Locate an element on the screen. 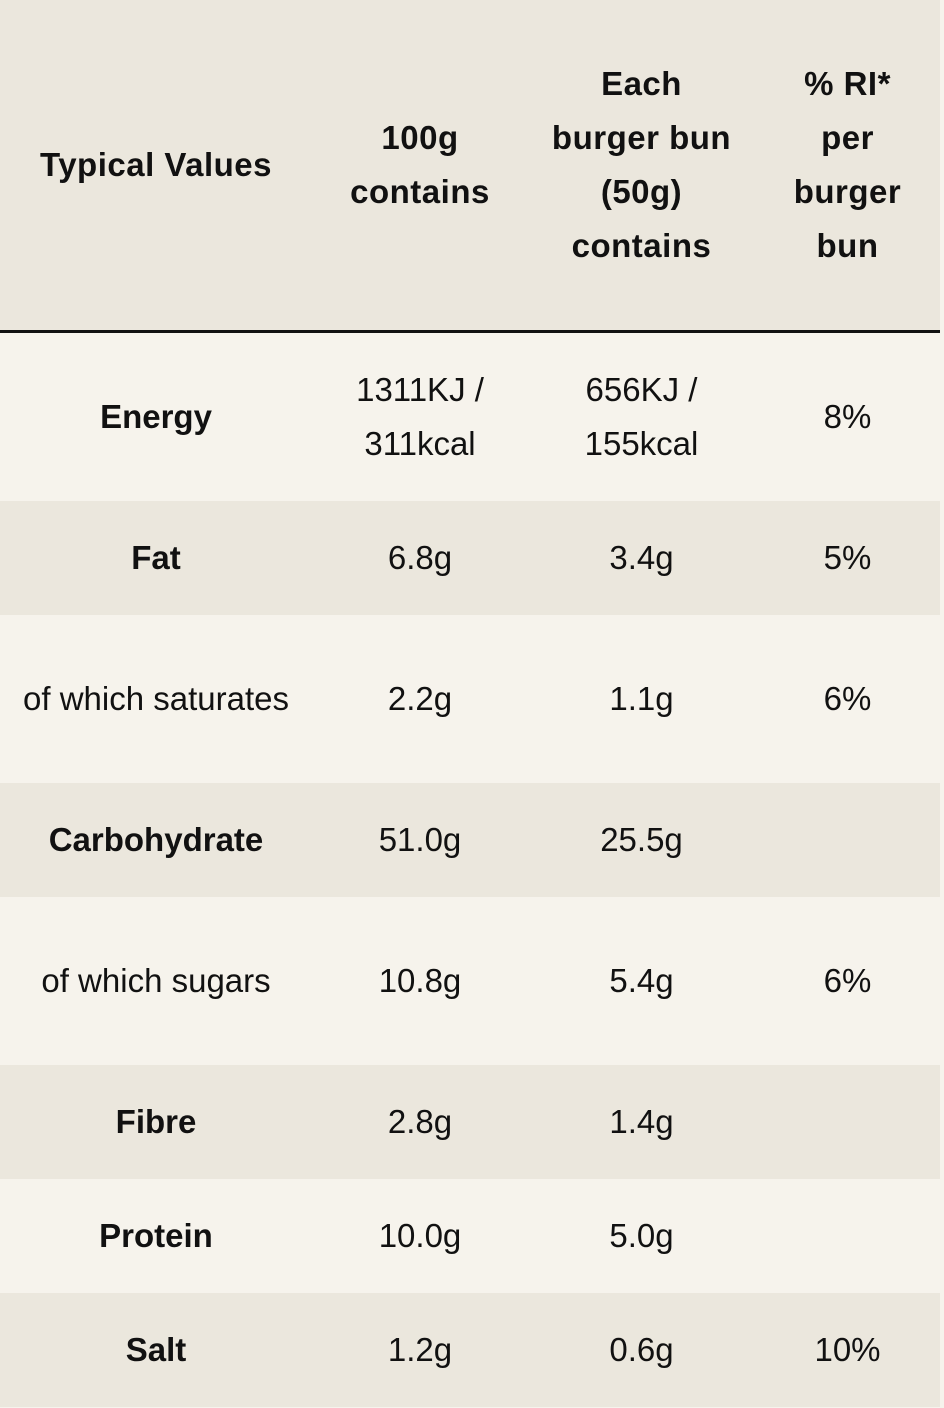  value-cell: 5% is located at coordinates (847, 557).